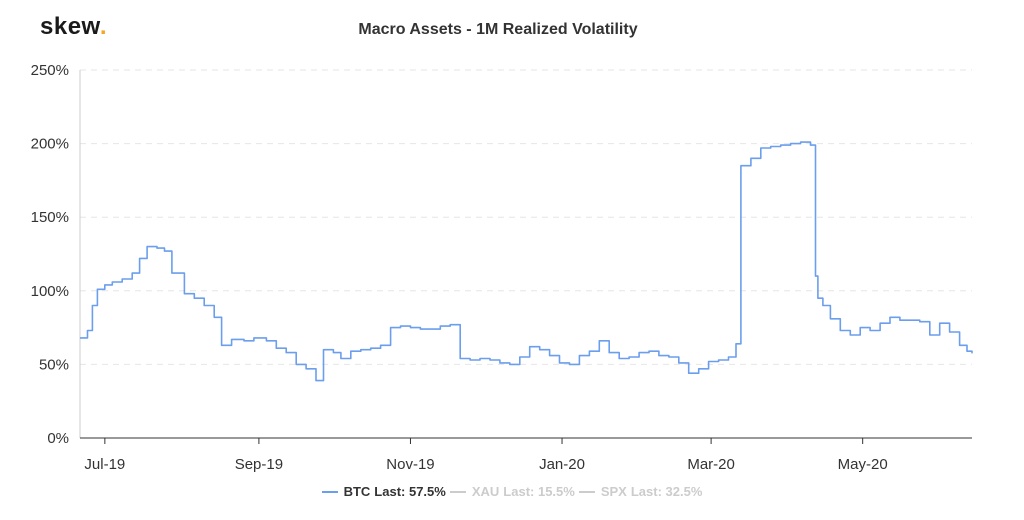  What do you see at coordinates (50, 70) in the screenshot?
I see `y-tick-label: 250%` at bounding box center [50, 70].